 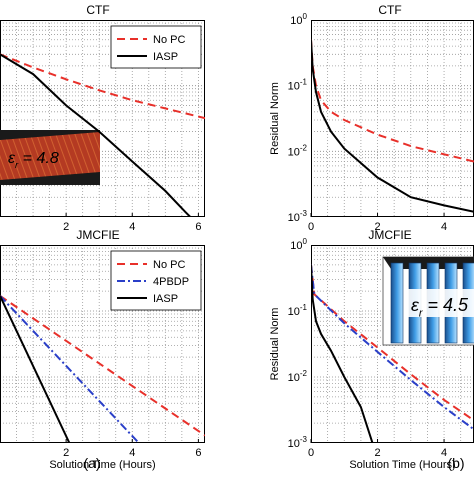 What do you see at coordinates (397, 303) in the screenshot?
I see `inset-column` at bounding box center [397, 303].